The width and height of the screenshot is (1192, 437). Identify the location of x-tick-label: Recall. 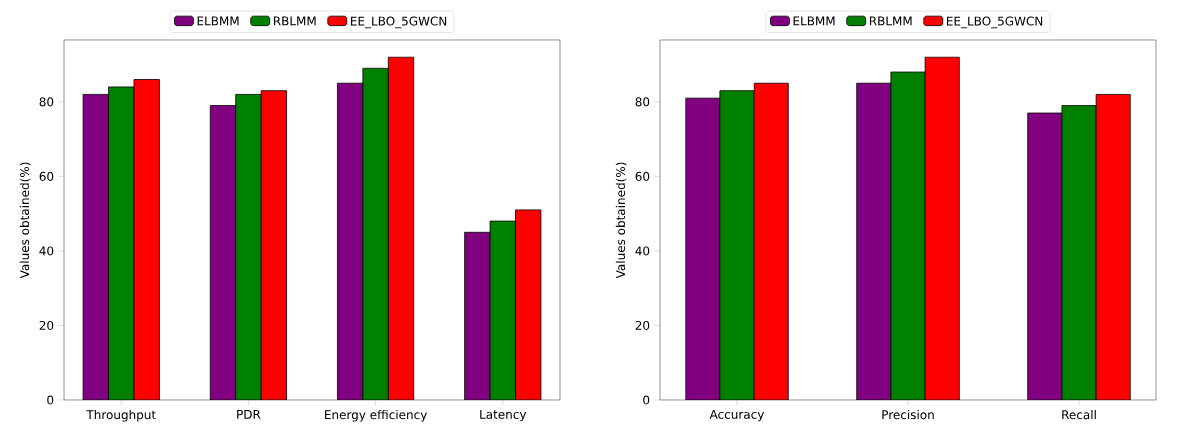
(1079, 414).